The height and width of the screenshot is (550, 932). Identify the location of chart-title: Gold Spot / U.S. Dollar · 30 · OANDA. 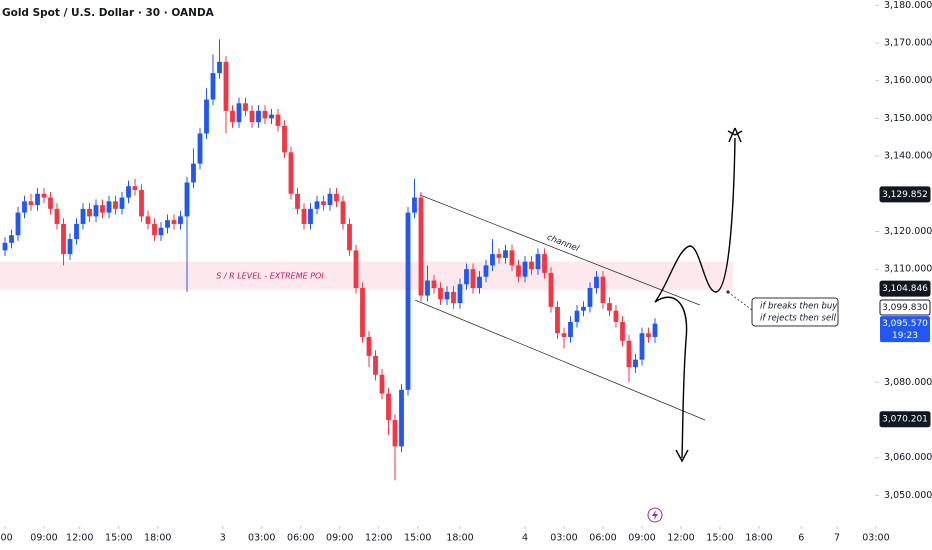
(108, 13).